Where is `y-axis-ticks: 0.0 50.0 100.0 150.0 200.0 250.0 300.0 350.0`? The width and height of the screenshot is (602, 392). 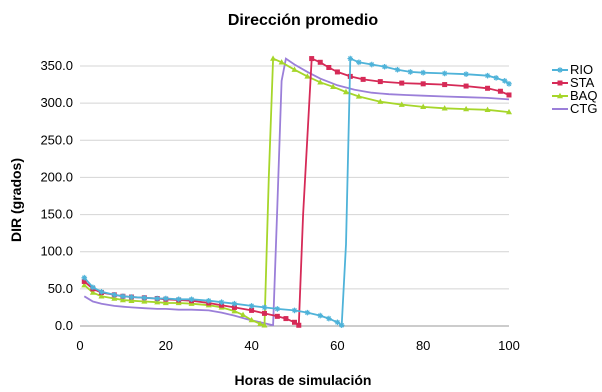 y-axis-ticks: 0.0 50.0 100.0 150.0 200.0 250.0 300.0 350.0 is located at coordinates (56, 195).